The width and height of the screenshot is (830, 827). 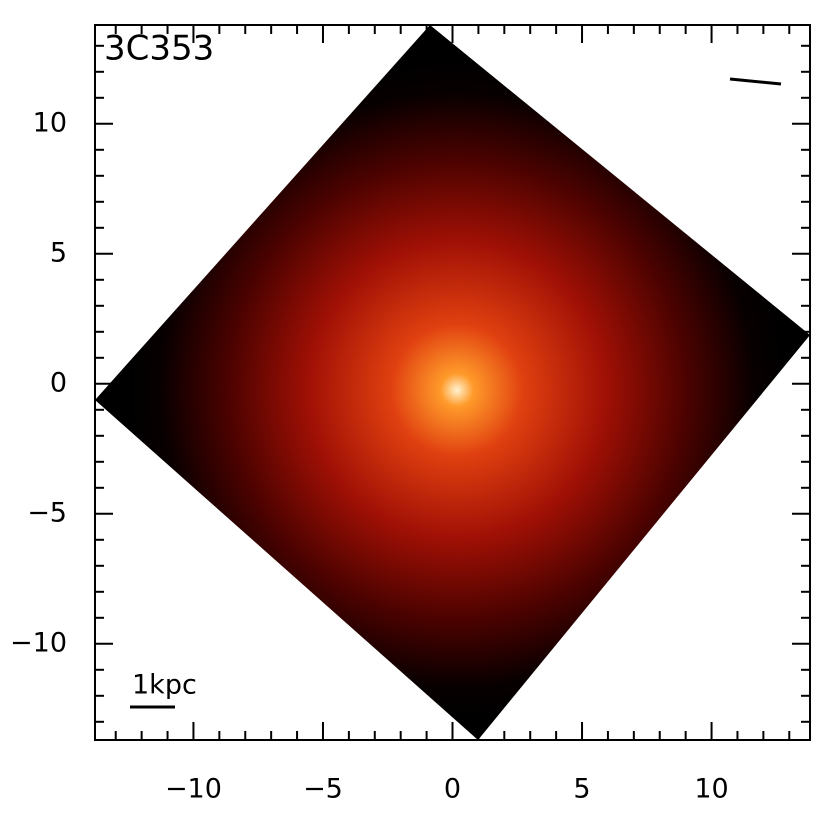 I want to click on x-tick-label: 10, so click(x=711, y=789).